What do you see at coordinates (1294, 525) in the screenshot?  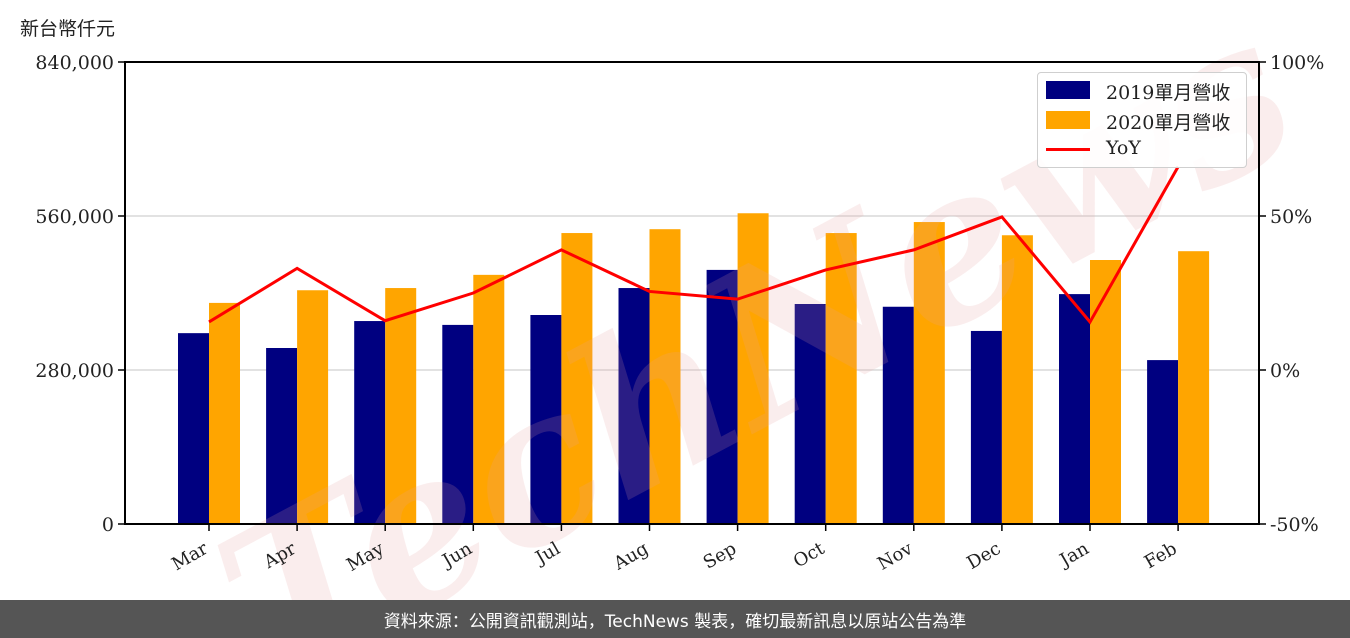 I see `y2-tick-label: -50%` at bounding box center [1294, 525].